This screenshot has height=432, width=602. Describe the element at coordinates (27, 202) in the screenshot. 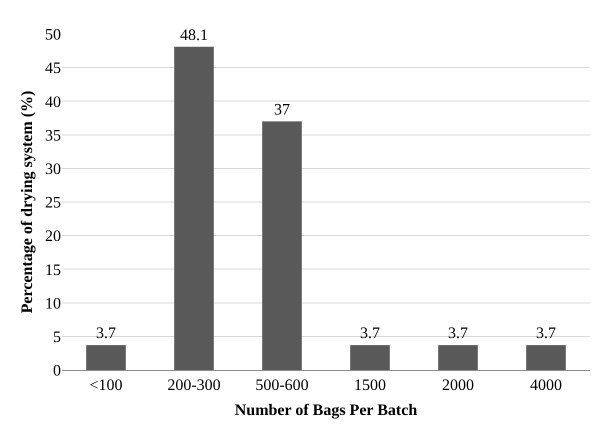

I see `y-axis-title: Percentage of drying system (%)` at that location.